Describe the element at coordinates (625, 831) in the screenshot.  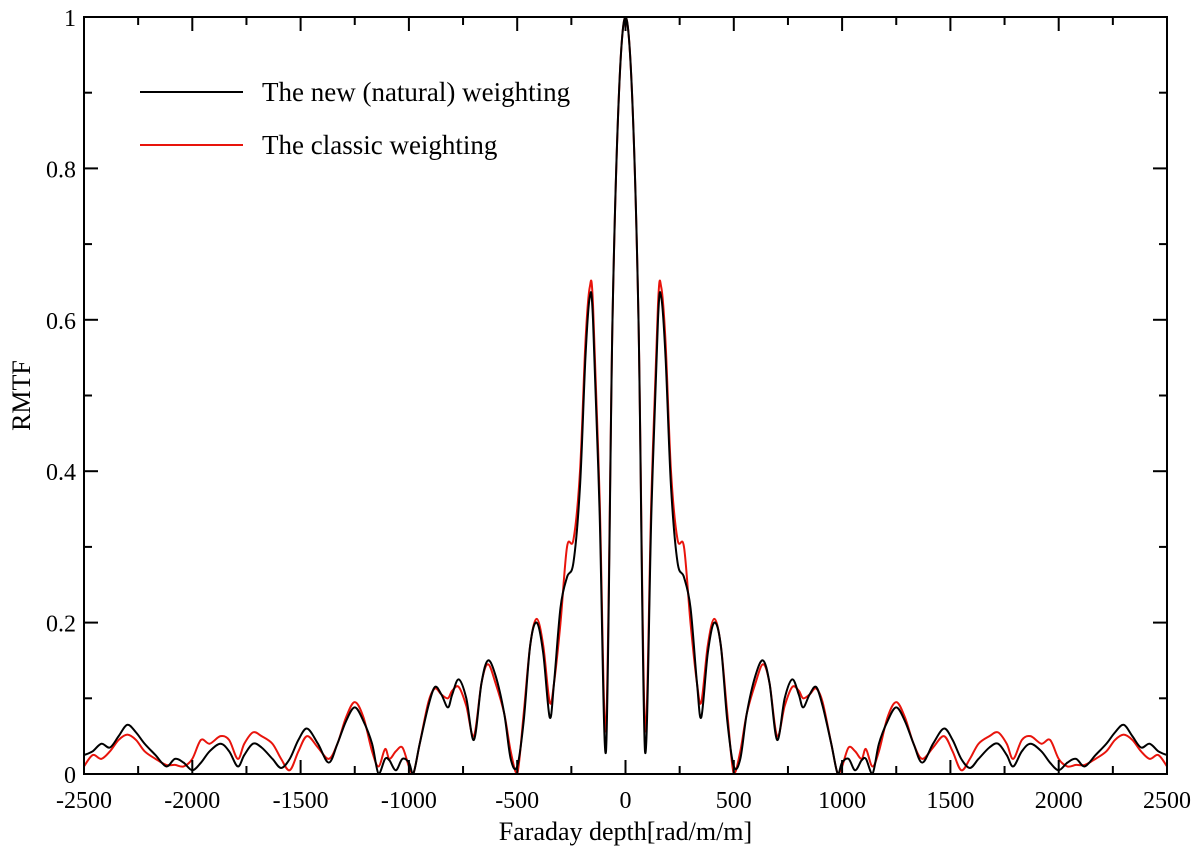
I see `x-axis-label: Faraday depth[rad/m/m]` at that location.